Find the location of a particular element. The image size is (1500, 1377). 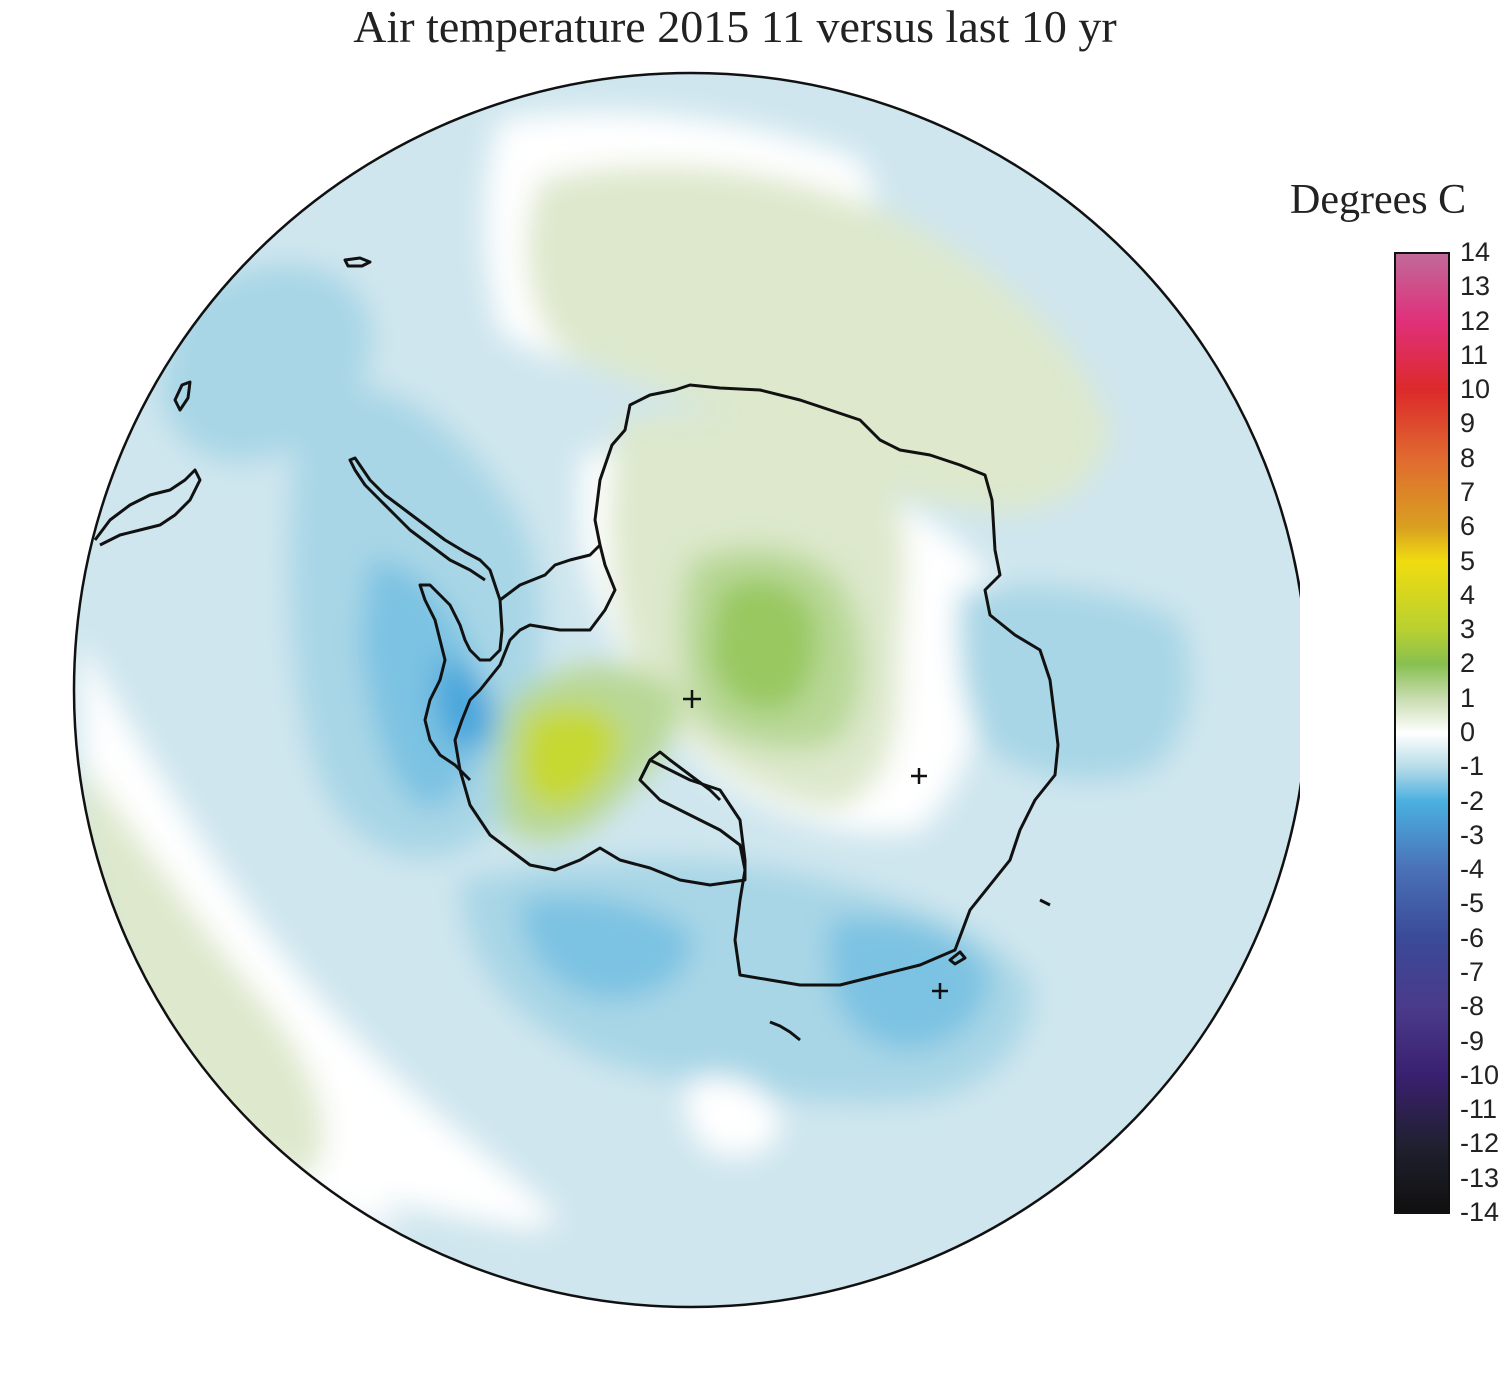

colorbar-tick-label: -5 is located at coordinates (1472, 903).